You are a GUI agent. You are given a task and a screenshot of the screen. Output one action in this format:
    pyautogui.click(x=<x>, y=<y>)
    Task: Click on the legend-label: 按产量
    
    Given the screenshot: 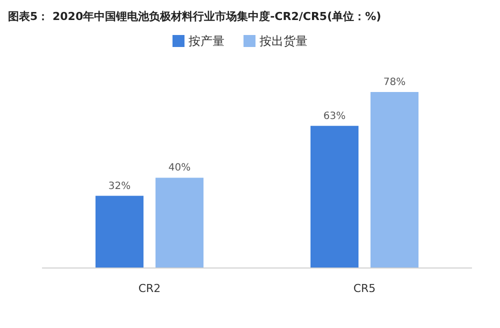 What is the action you would take?
    pyautogui.click(x=206, y=41)
    